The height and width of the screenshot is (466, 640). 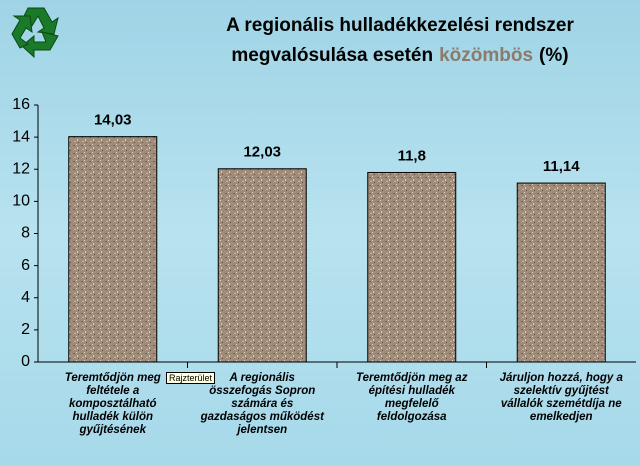 I want to click on data-label: 12,03, so click(x=262, y=152).